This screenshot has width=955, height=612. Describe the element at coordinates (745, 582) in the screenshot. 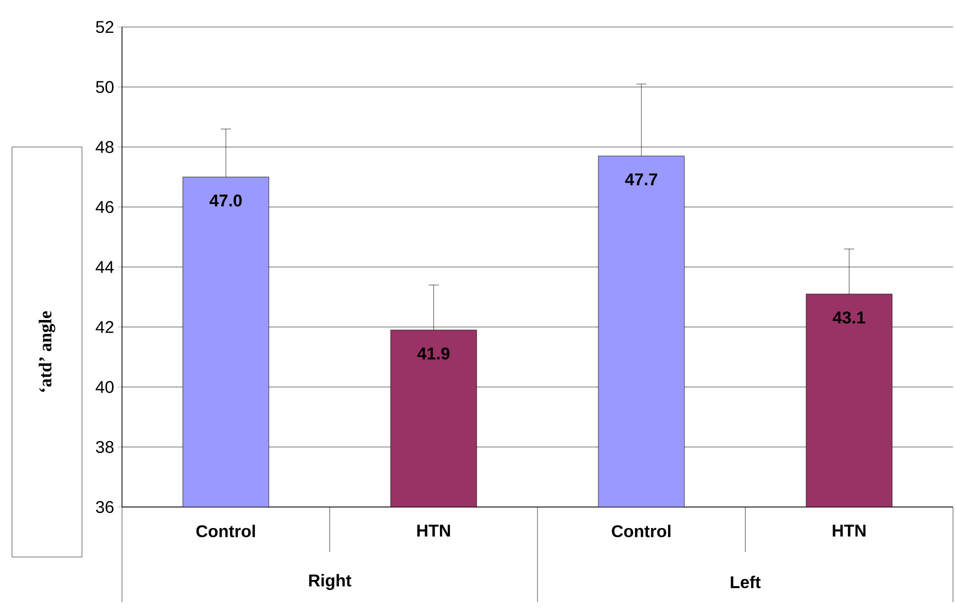

I see `text: Left` at that location.